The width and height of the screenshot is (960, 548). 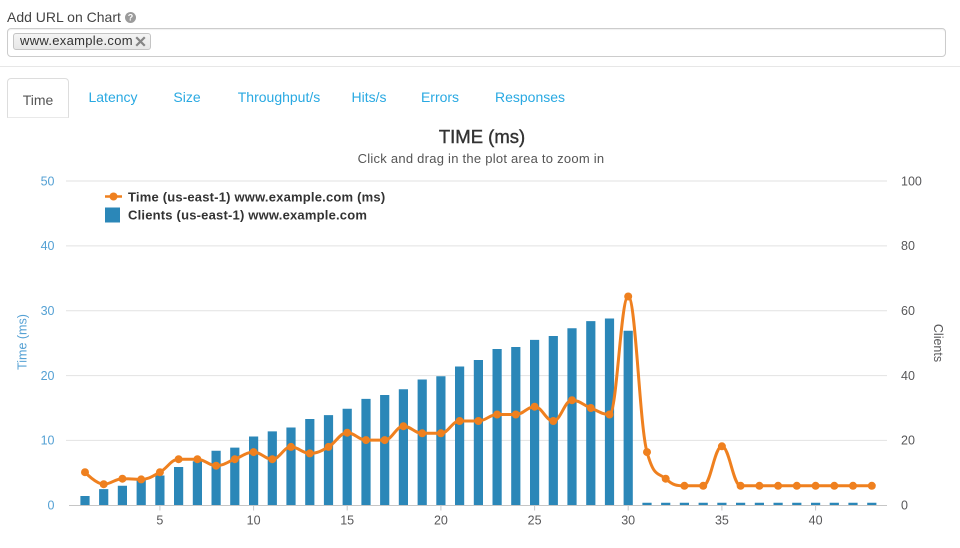 What do you see at coordinates (938, 343) in the screenshot?
I see `svg-text: Clients` at bounding box center [938, 343].